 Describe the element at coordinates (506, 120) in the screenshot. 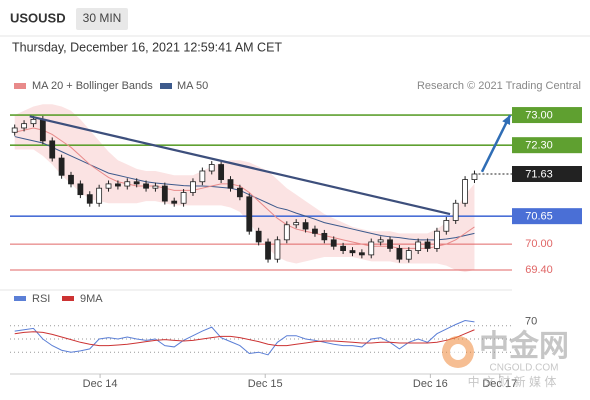

I see `forecast-arrow-head` at that location.